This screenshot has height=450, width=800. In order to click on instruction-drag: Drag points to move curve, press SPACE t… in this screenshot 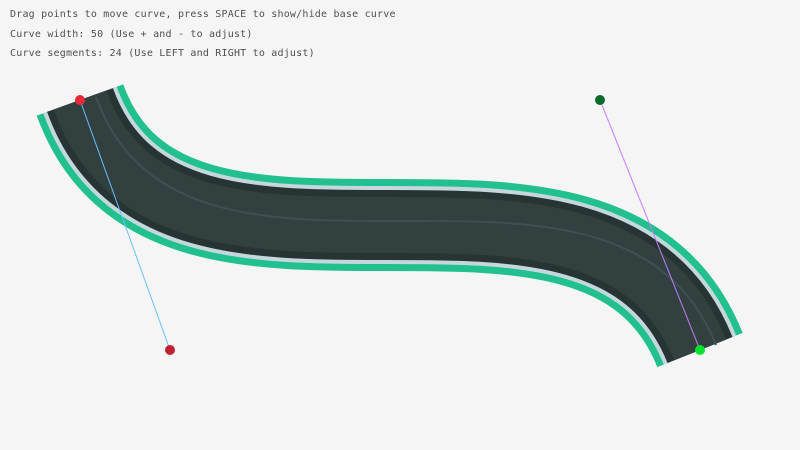, I will do `click(203, 14)`.